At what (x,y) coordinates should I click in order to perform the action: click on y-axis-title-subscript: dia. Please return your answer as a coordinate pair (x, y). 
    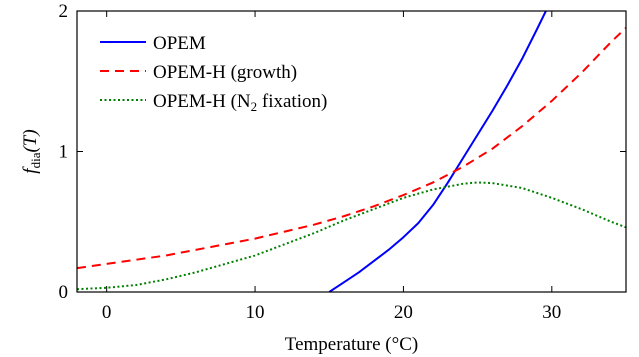
    Looking at the image, I should click on (35, 160).